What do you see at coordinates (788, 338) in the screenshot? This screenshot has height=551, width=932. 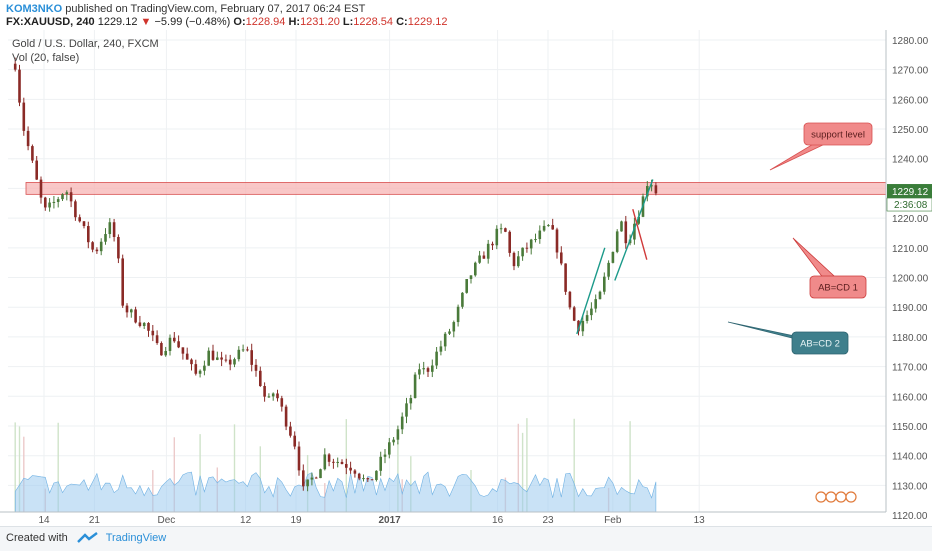 I see `callout-abcd-2: AB=CD 2` at bounding box center [788, 338].